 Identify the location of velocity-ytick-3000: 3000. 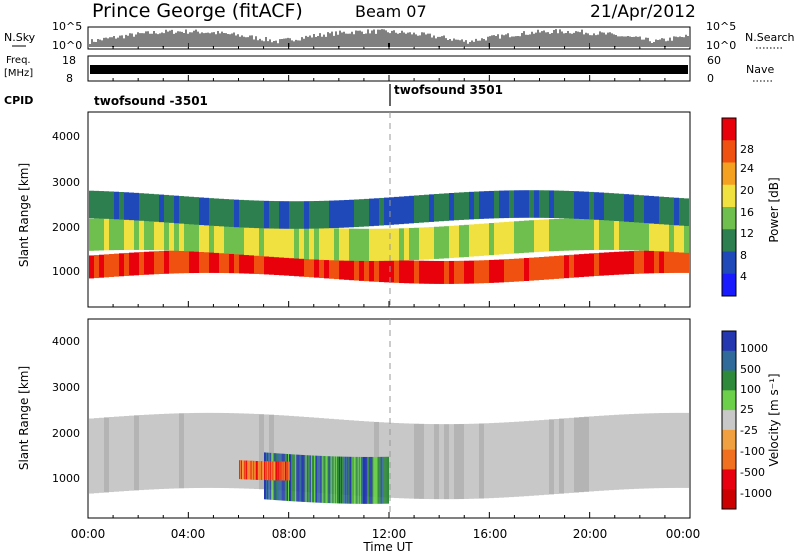
(66, 387).